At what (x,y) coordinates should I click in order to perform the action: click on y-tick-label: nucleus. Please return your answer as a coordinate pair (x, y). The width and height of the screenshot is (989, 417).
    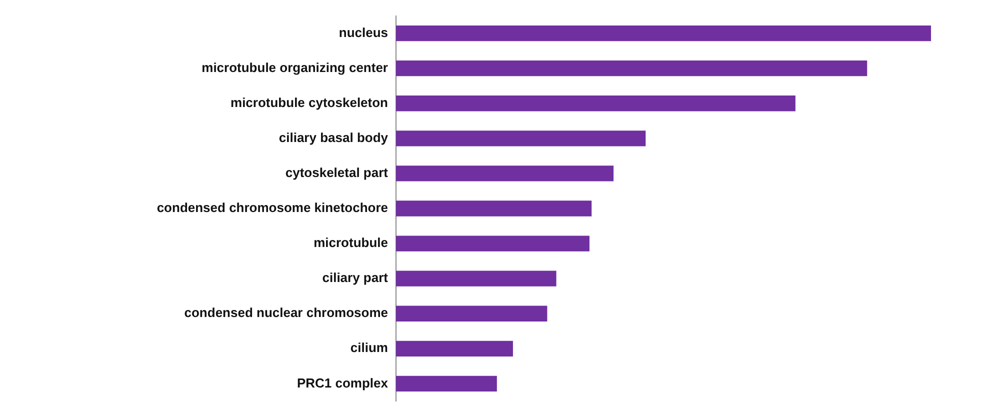
    Looking at the image, I should click on (363, 32).